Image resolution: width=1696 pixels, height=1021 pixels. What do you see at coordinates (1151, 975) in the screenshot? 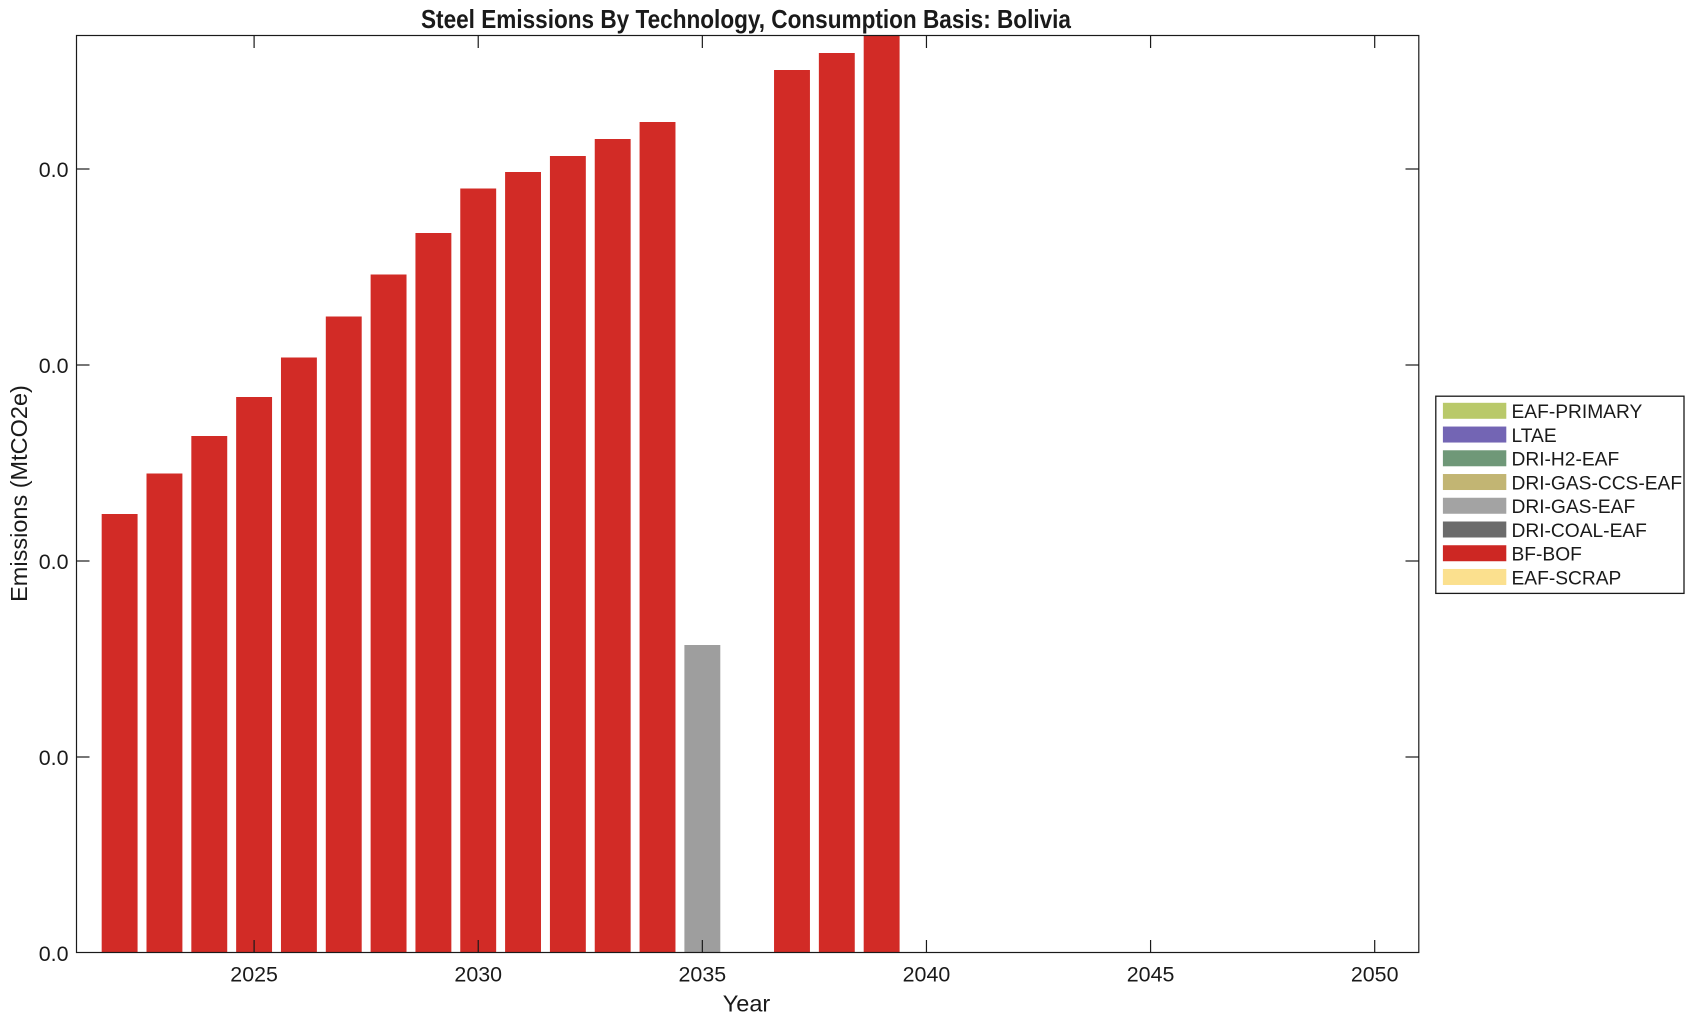
I see `svg-text: 2045` at bounding box center [1151, 975].